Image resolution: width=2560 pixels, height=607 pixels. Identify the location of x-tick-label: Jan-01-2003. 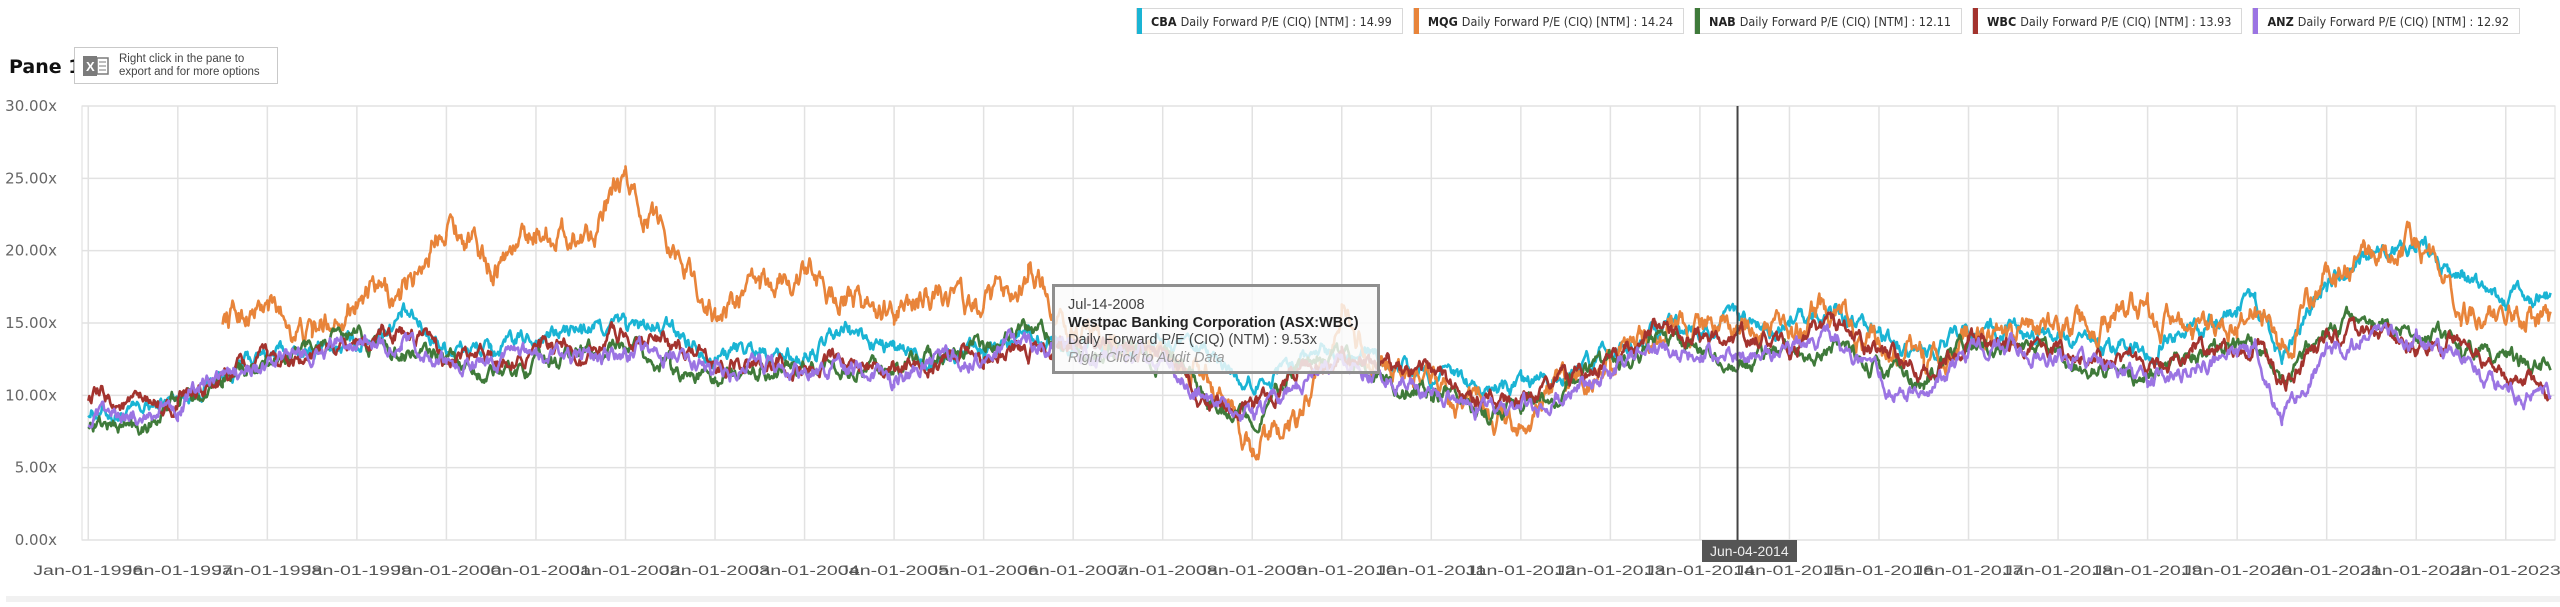
(715, 570).